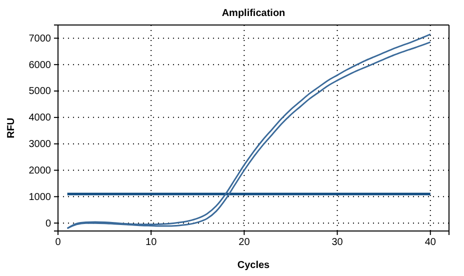 This screenshot has width=464, height=276. I want to click on x-tick-label: 40, so click(430, 242).